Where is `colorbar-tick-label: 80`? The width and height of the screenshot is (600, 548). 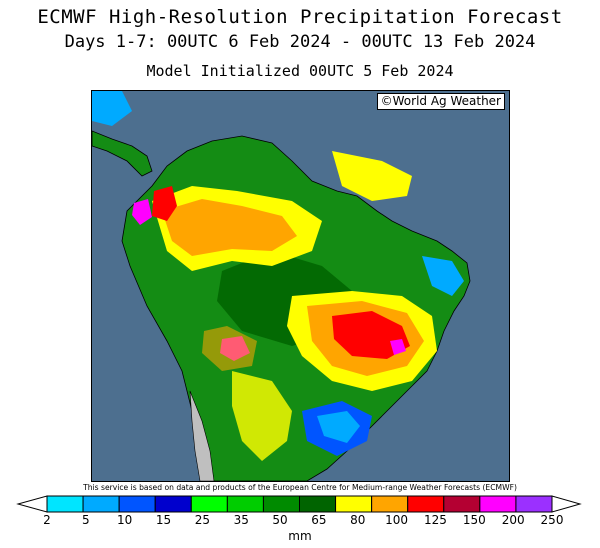
colorbar-tick-label: 80 is located at coordinates (358, 520).